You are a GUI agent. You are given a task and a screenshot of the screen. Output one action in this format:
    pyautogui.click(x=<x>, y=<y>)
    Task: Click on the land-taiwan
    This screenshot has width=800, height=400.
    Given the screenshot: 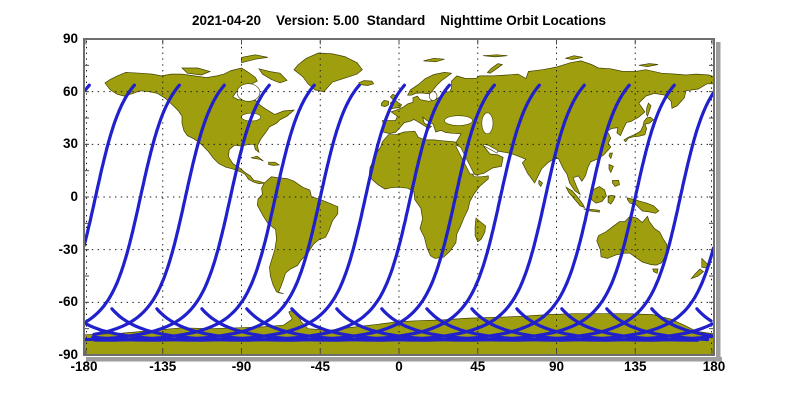 What is the action you would take?
    pyautogui.click(x=610, y=156)
    